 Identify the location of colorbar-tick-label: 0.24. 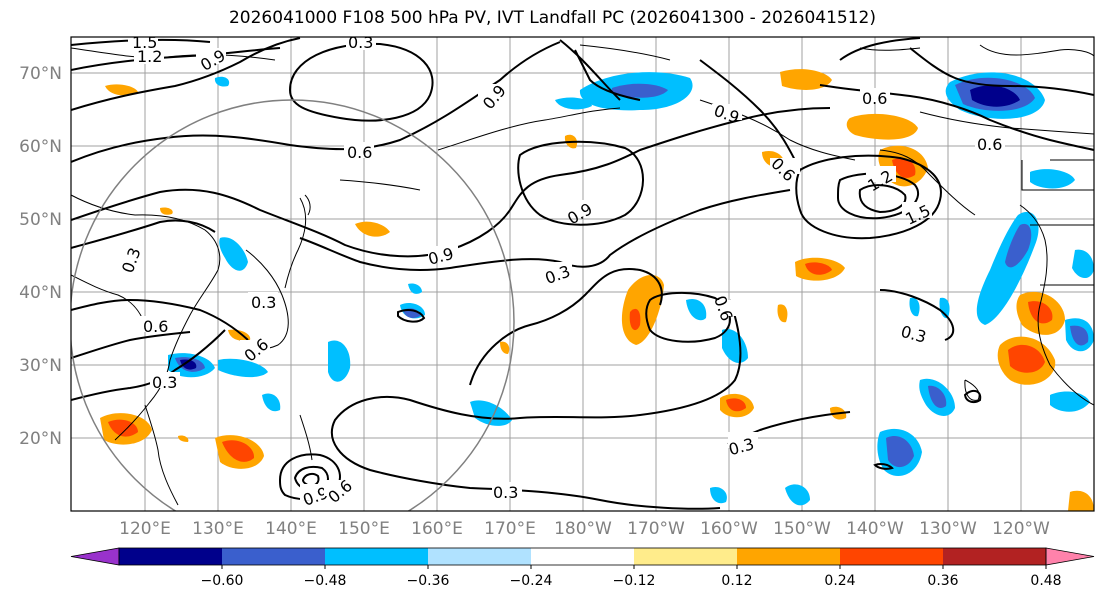
(839, 581).